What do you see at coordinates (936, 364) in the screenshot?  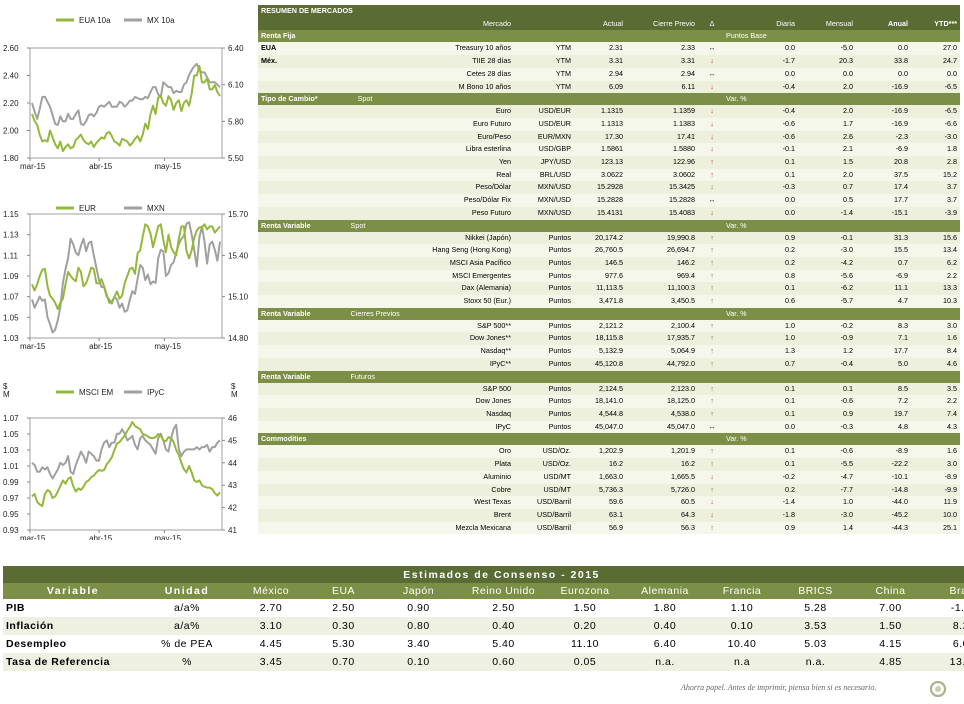 I see `row-ytd: 4.6` at bounding box center [936, 364].